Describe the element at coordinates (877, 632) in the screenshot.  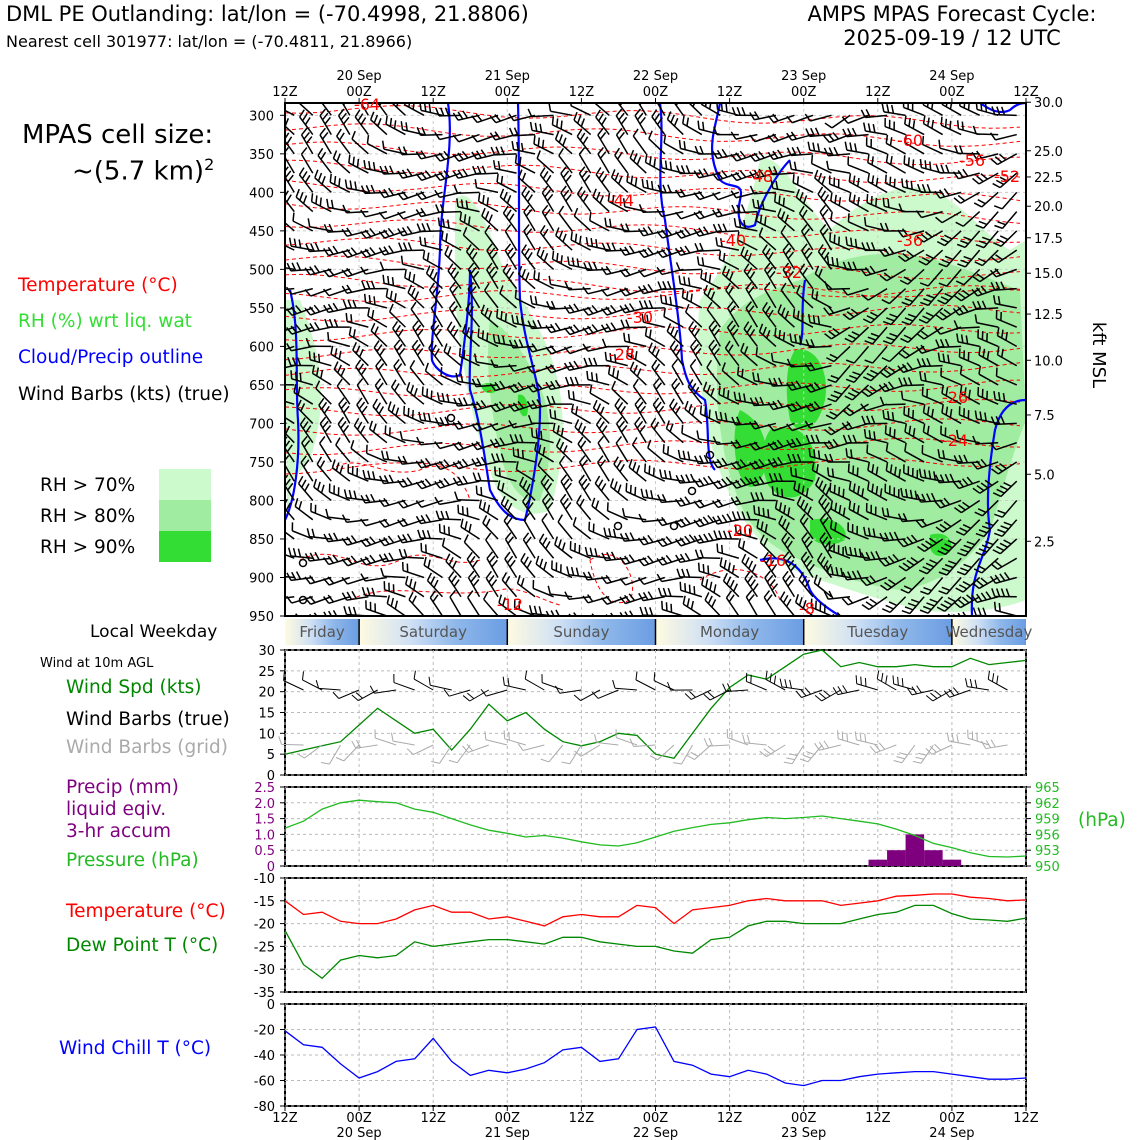
I see `weekday-name: Tuesday` at that location.